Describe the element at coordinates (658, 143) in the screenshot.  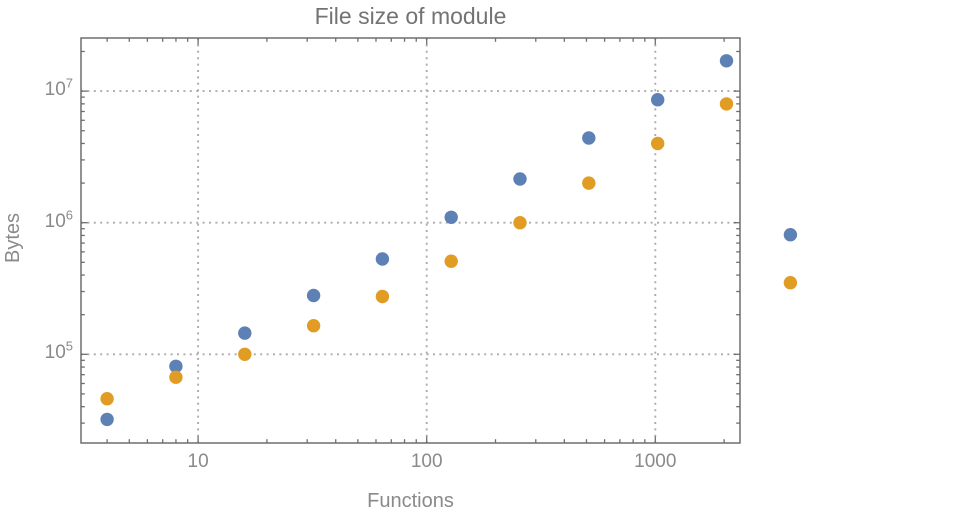
I see `point-orange-x1024` at that location.